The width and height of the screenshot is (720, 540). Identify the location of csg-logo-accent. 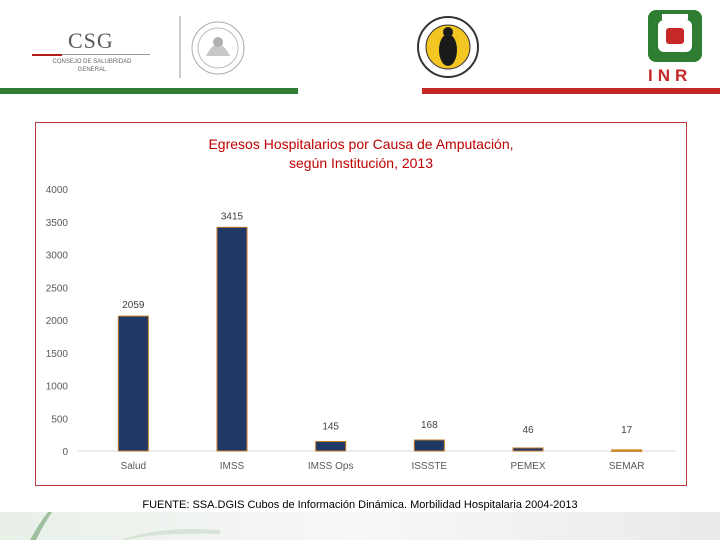
(47, 55).